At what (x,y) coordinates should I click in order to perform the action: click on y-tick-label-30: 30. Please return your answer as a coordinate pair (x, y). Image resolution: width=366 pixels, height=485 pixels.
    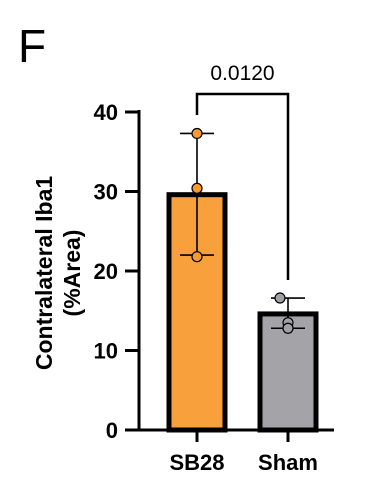
    Looking at the image, I should click on (106, 192).